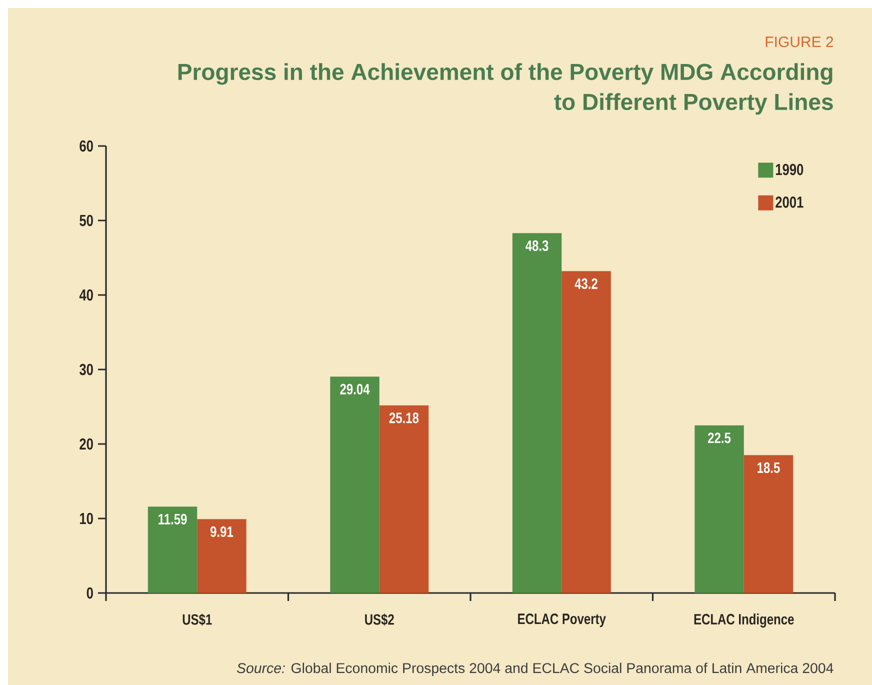 The height and width of the screenshot is (685, 872). I want to click on data-label: 18.5, so click(769, 467).